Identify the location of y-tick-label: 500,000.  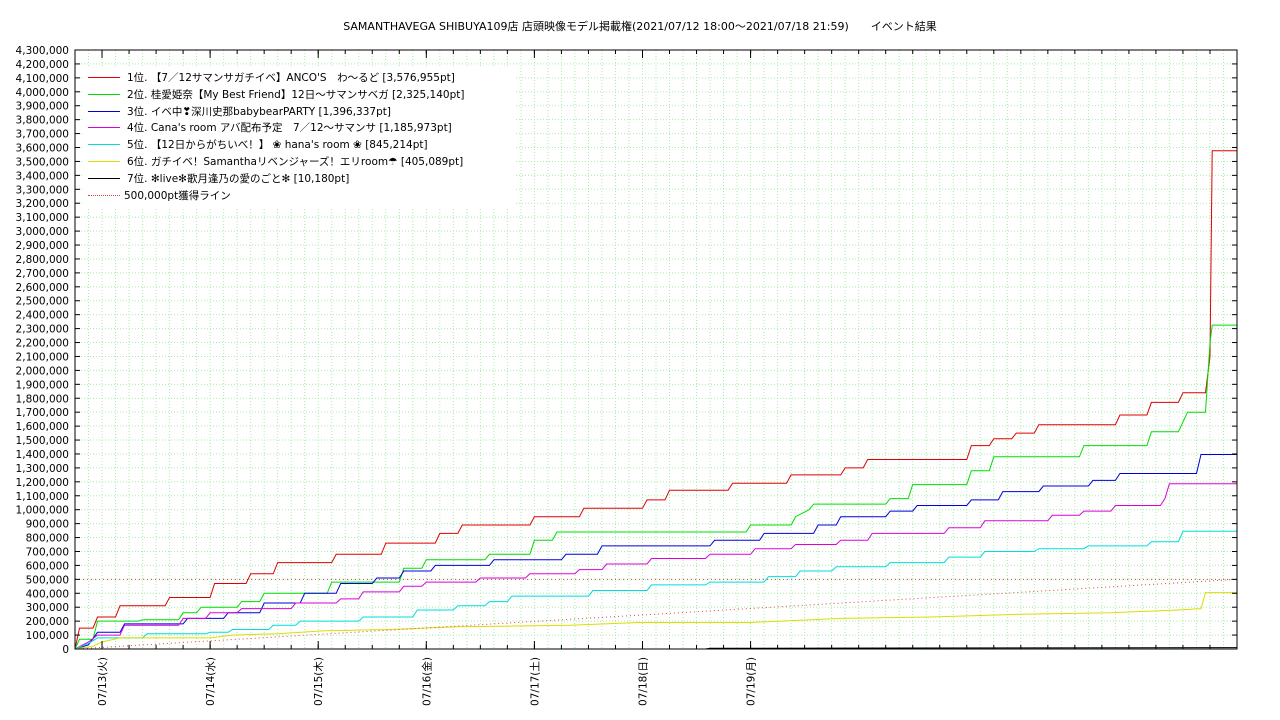
(47, 580).